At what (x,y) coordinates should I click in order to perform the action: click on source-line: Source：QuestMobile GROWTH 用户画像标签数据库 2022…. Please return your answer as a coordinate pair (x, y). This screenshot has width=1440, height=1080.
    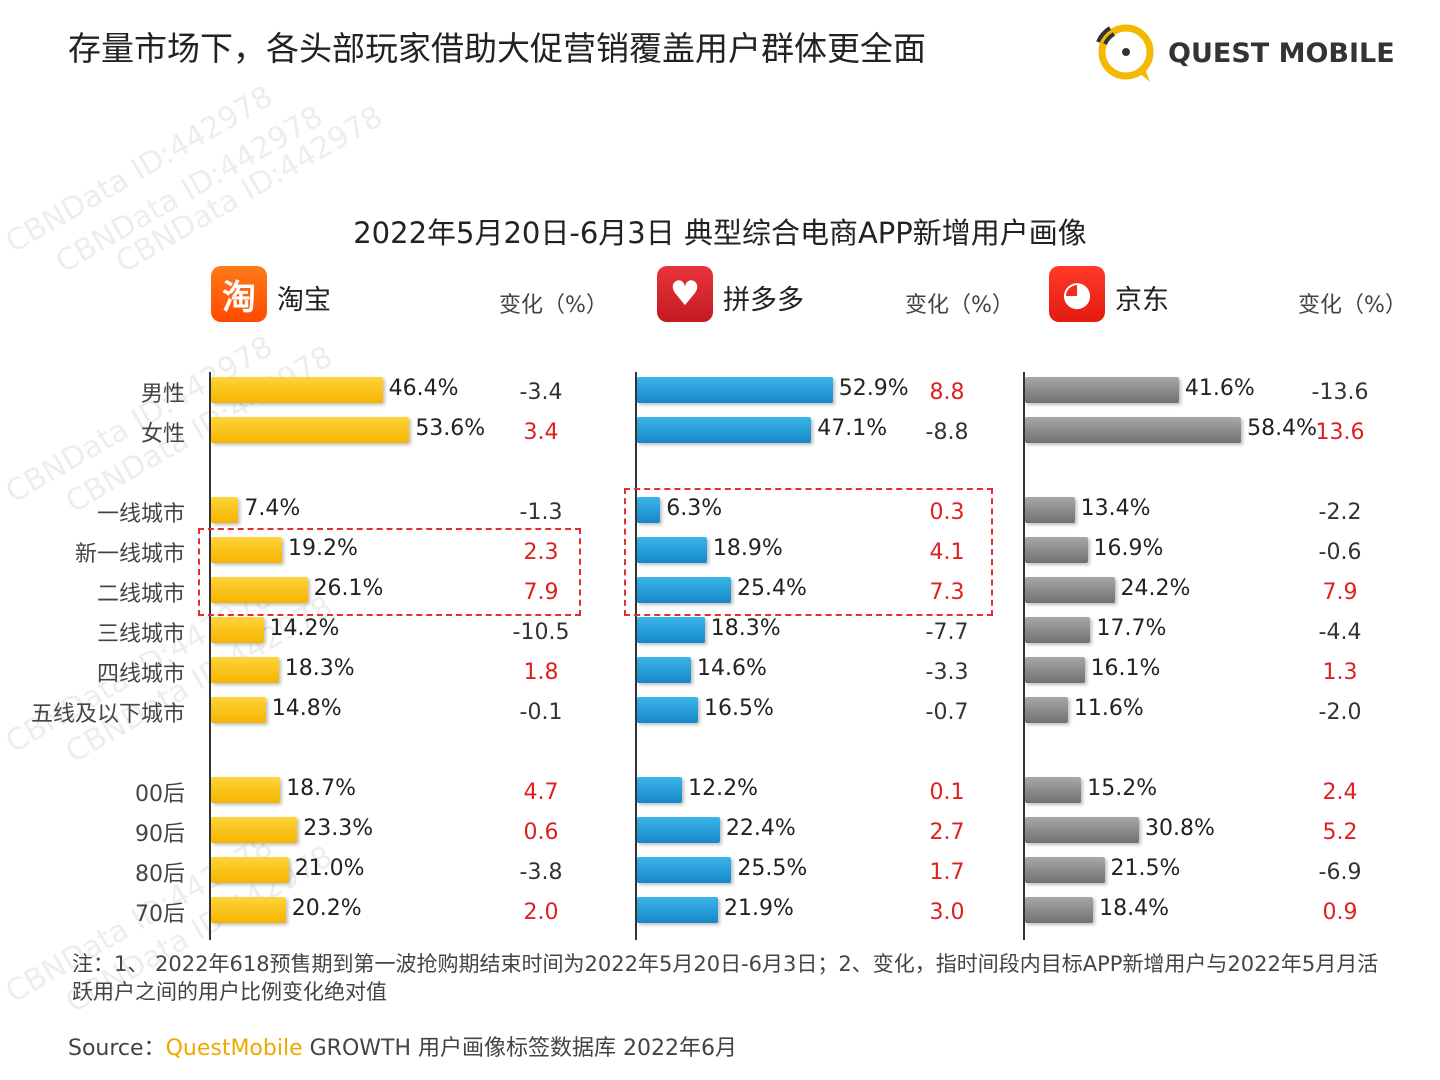
    Looking at the image, I should click on (402, 1046).